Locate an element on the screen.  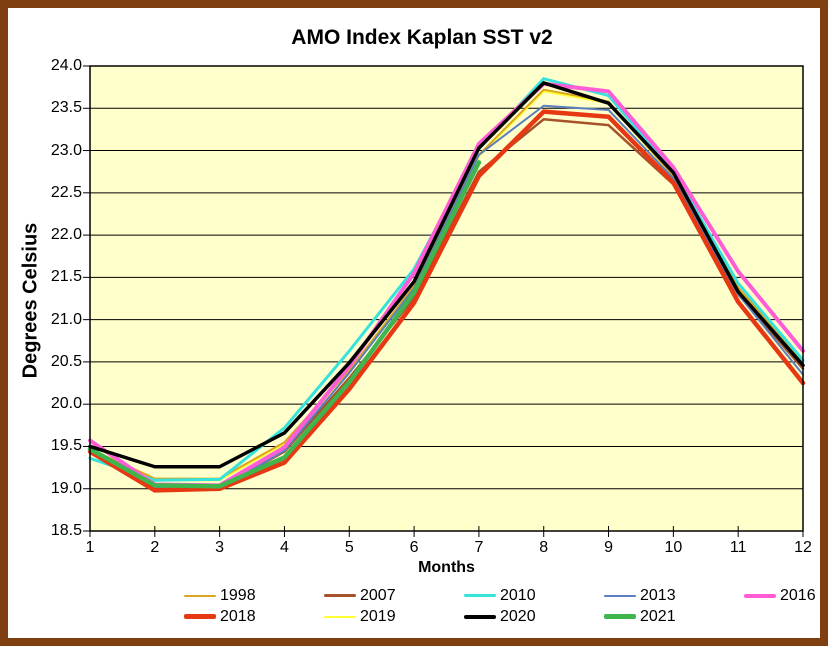
legend-label: 2010 is located at coordinates (518, 595).